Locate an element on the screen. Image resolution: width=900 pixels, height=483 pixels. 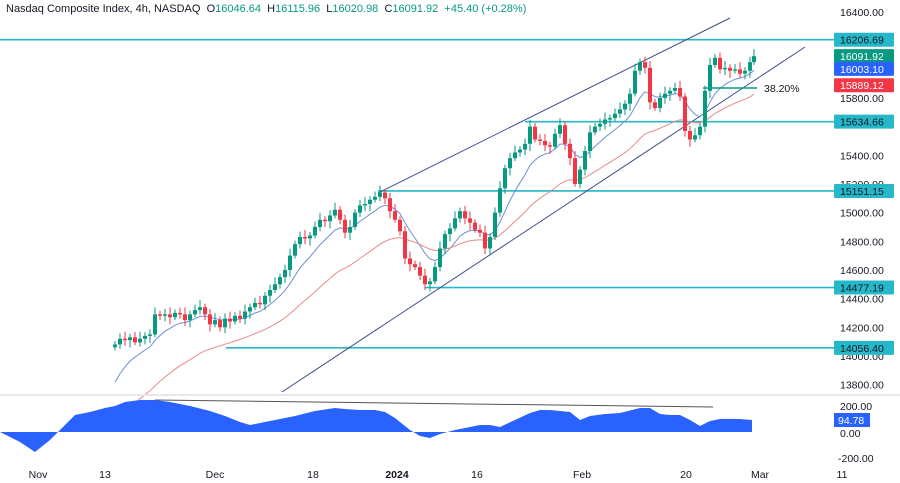
badge-level-16206: 16206.69 is located at coordinates (864, 39).